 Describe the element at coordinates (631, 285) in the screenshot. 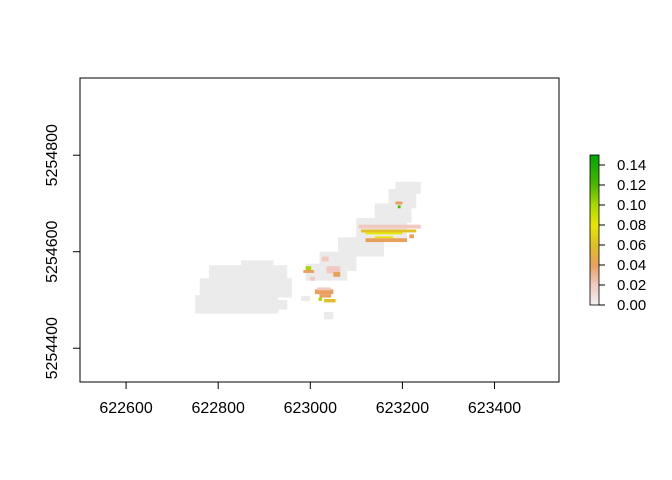

I see `legend-tick-label: 0.02` at that location.